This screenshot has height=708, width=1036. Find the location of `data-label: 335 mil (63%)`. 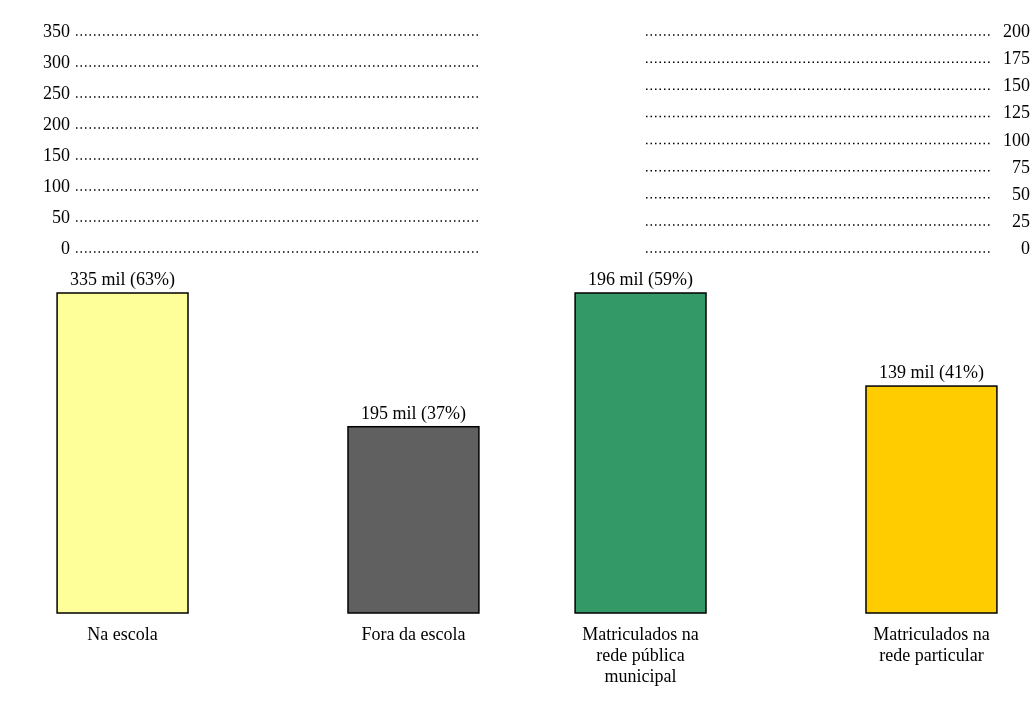

data-label: 335 mil (63%) is located at coordinates (123, 279).